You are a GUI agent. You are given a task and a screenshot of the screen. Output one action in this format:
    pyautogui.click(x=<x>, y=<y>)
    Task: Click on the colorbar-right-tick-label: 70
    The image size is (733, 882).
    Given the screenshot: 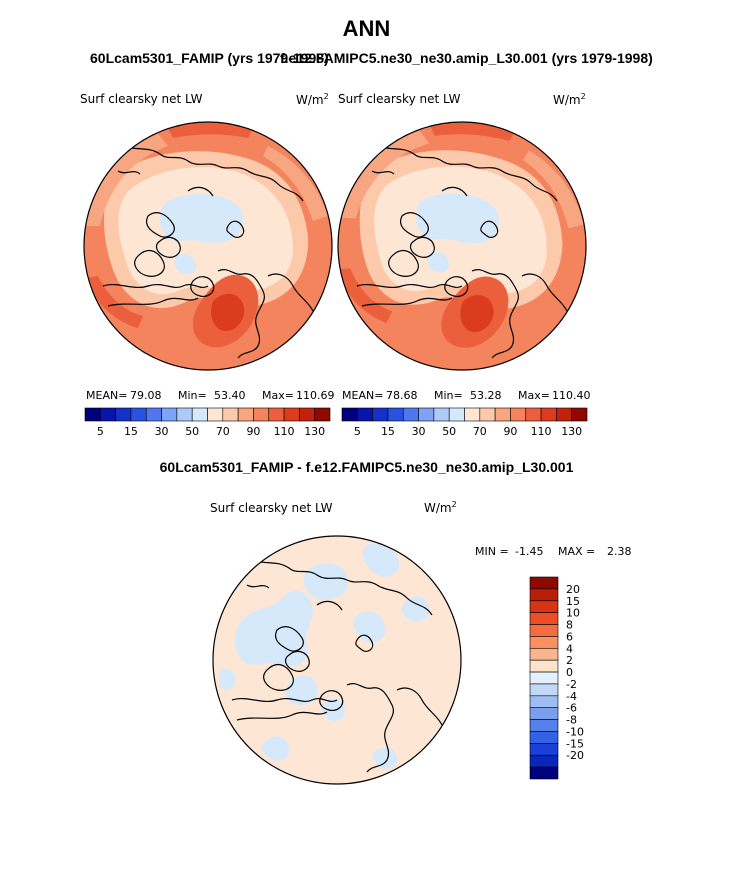 What is the action you would take?
    pyautogui.click(x=480, y=431)
    